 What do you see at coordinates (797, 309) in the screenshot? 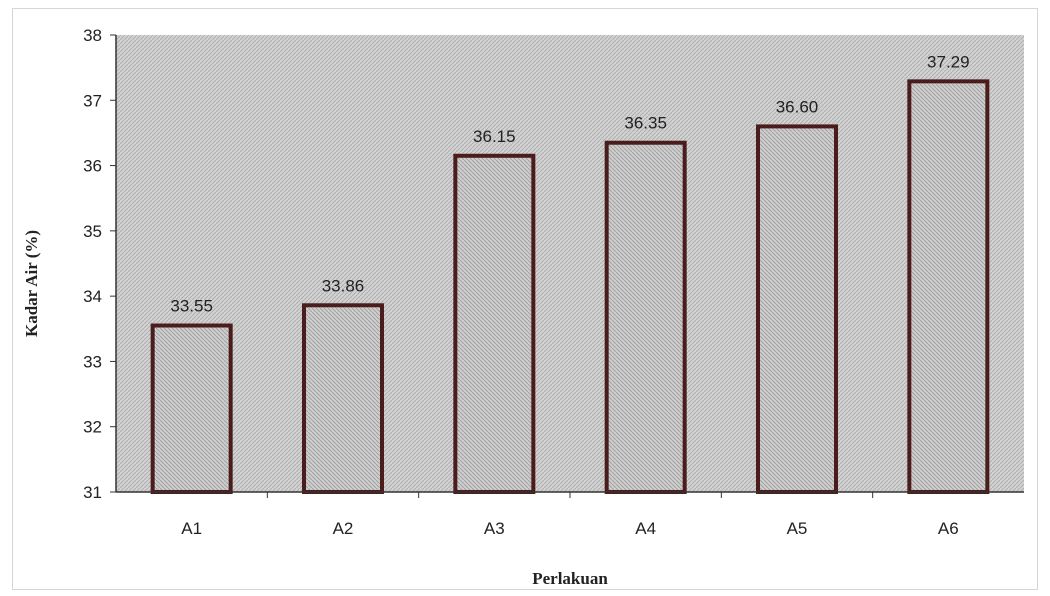
I see `bar-a5` at bounding box center [797, 309].